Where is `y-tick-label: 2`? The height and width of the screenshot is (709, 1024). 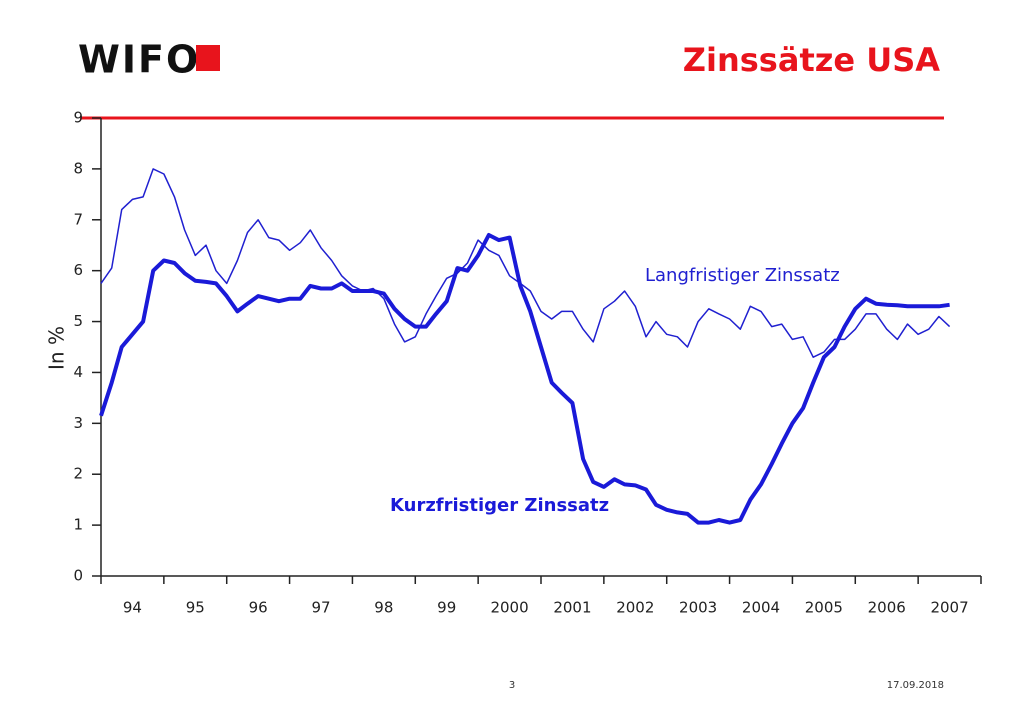 y-tick-label: 2 is located at coordinates (78, 474).